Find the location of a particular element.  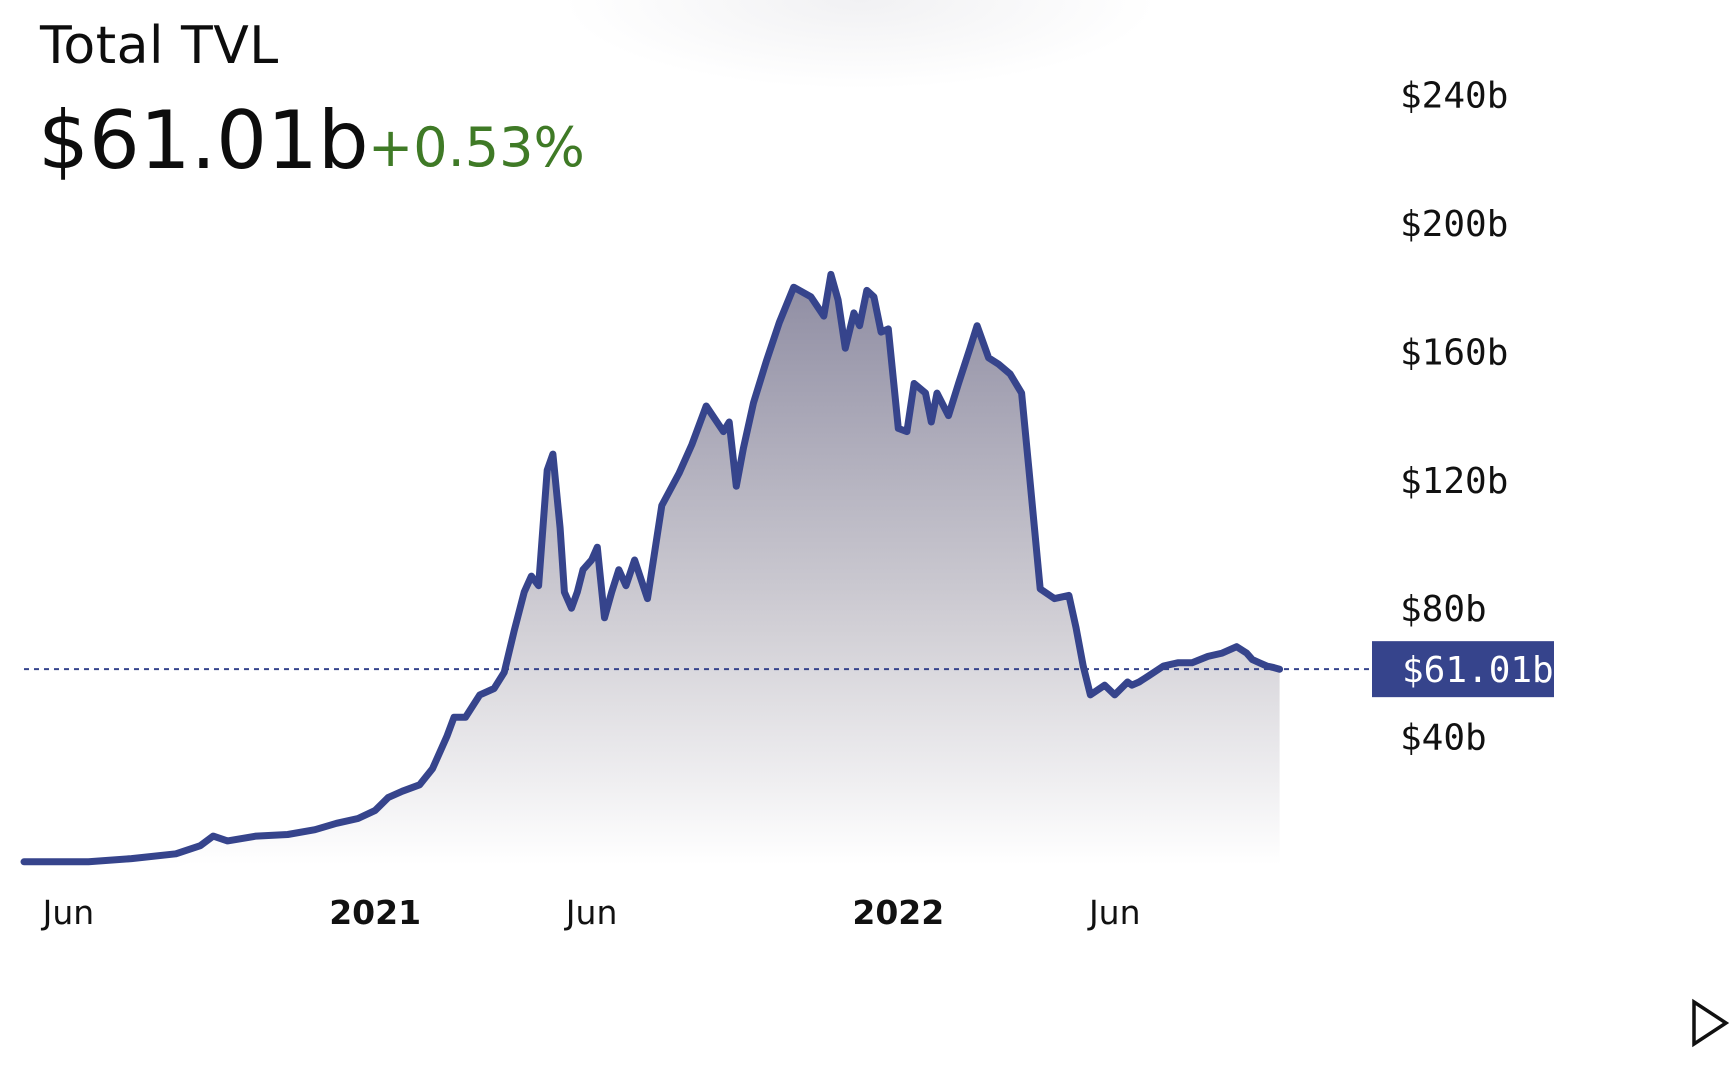

current-value-label: $61.01b is located at coordinates (1478, 670).